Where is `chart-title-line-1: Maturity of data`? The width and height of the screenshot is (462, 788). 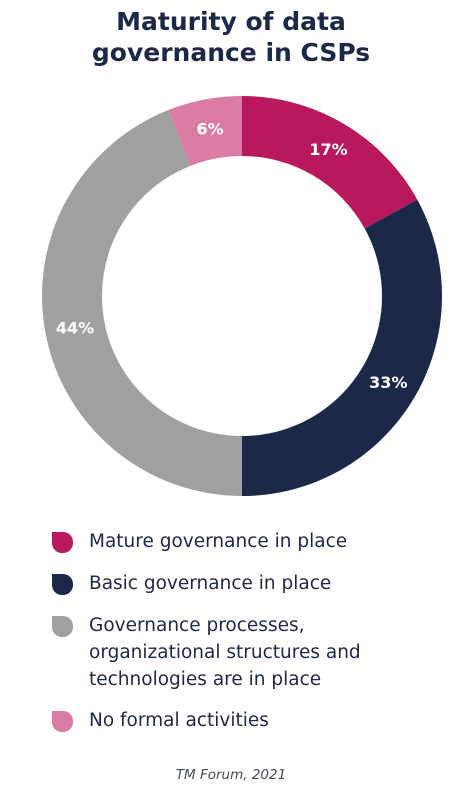
chart-title-line-1: Maturity of data is located at coordinates (231, 21).